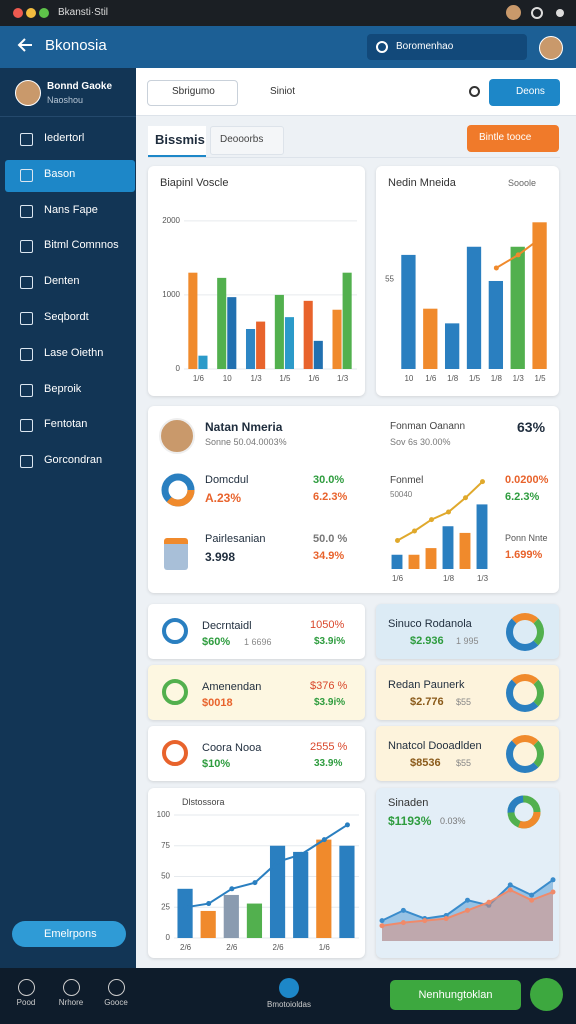  What do you see at coordinates (328, 763) in the screenshot?
I see `card-r2: 33.9%` at bounding box center [328, 763].